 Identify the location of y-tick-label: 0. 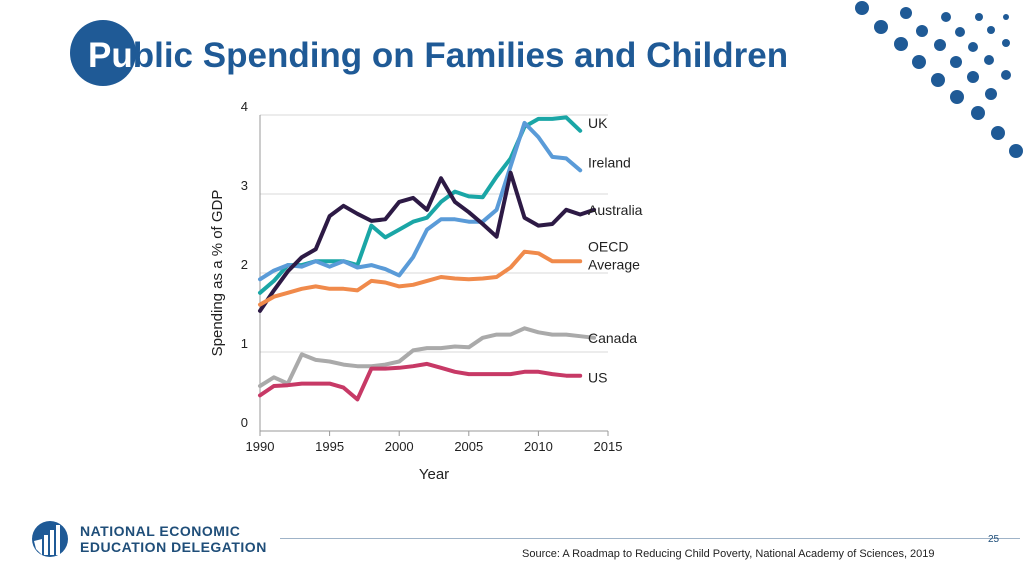
(244, 422).